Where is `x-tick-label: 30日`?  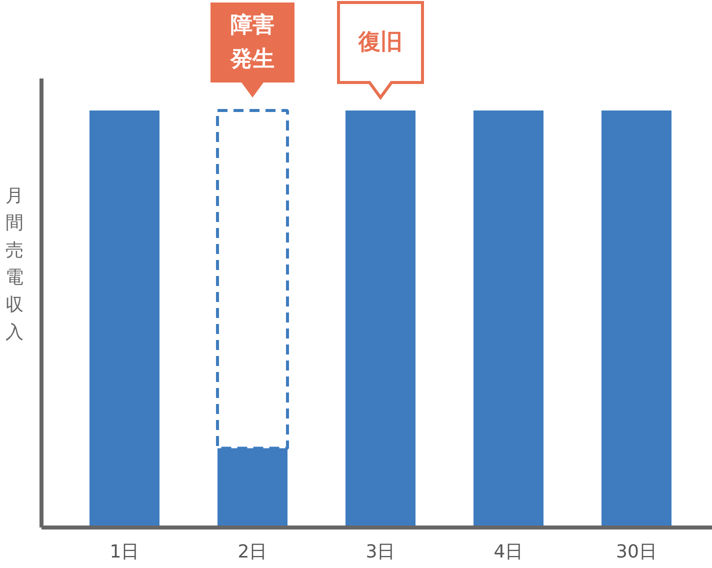 x-tick-label: 30日 is located at coordinates (636, 552).